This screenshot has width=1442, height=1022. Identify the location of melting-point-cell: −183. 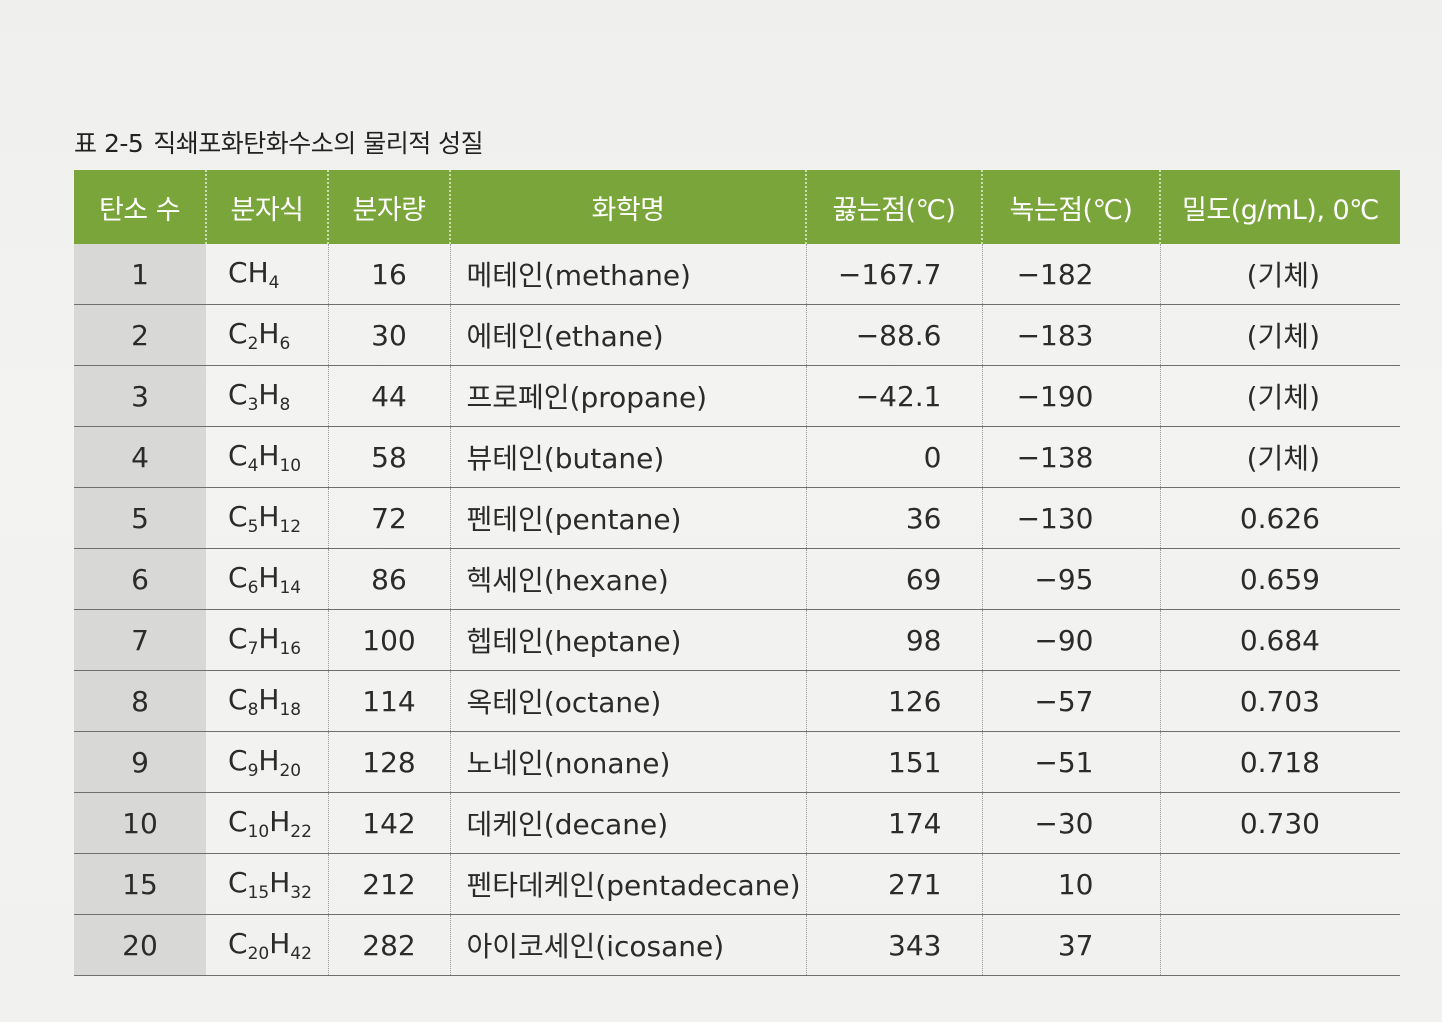
(1071, 335).